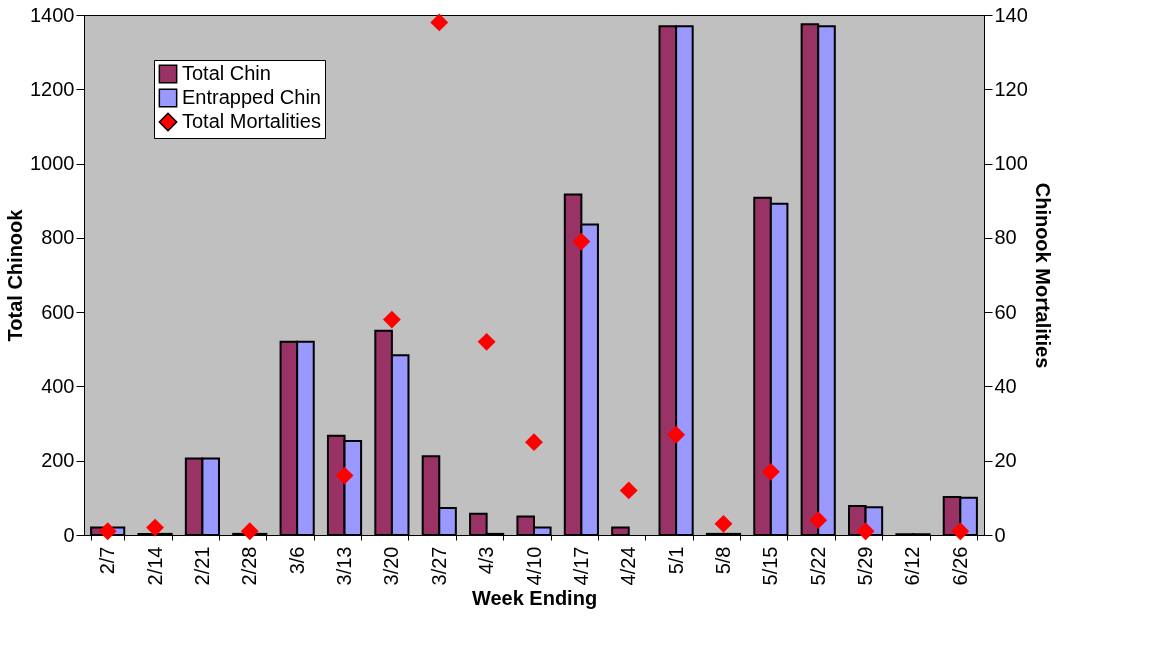  What do you see at coordinates (52, 14) in the screenshot?
I see `y-tick-label: 1400` at bounding box center [52, 14].